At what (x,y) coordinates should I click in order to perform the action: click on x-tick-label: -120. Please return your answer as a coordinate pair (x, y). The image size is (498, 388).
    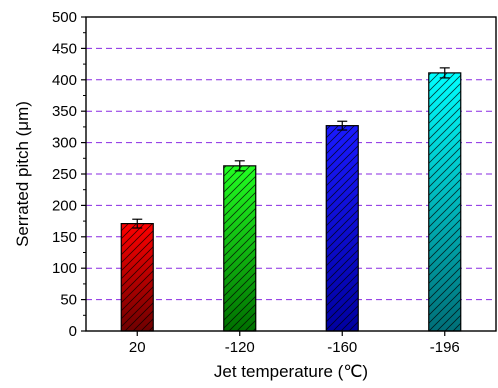
    Looking at the image, I should click on (240, 347).